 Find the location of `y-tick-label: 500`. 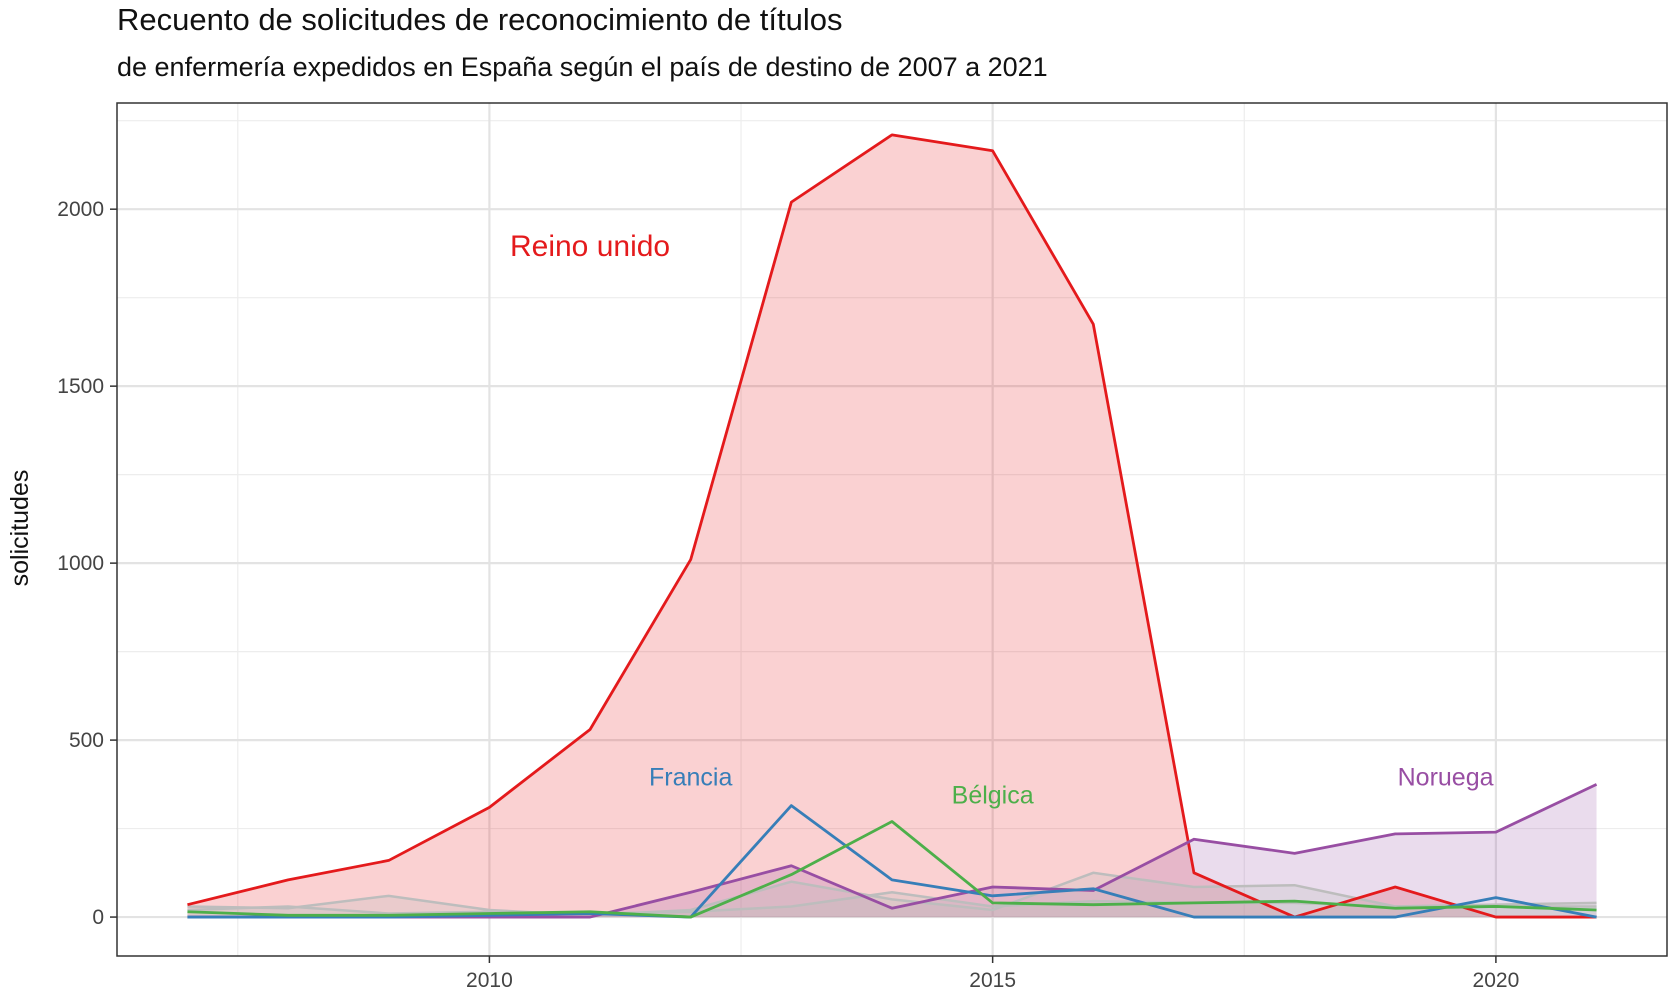

y-tick-label: 500 is located at coordinates (86, 740).